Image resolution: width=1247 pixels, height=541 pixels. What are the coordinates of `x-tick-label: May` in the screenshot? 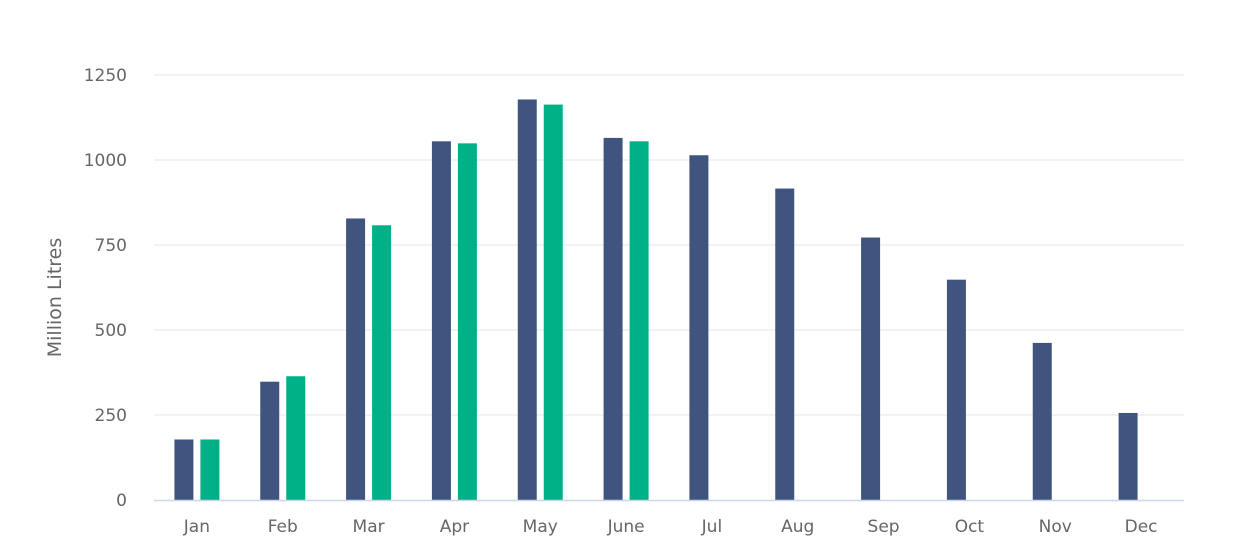 It's located at (540, 527).